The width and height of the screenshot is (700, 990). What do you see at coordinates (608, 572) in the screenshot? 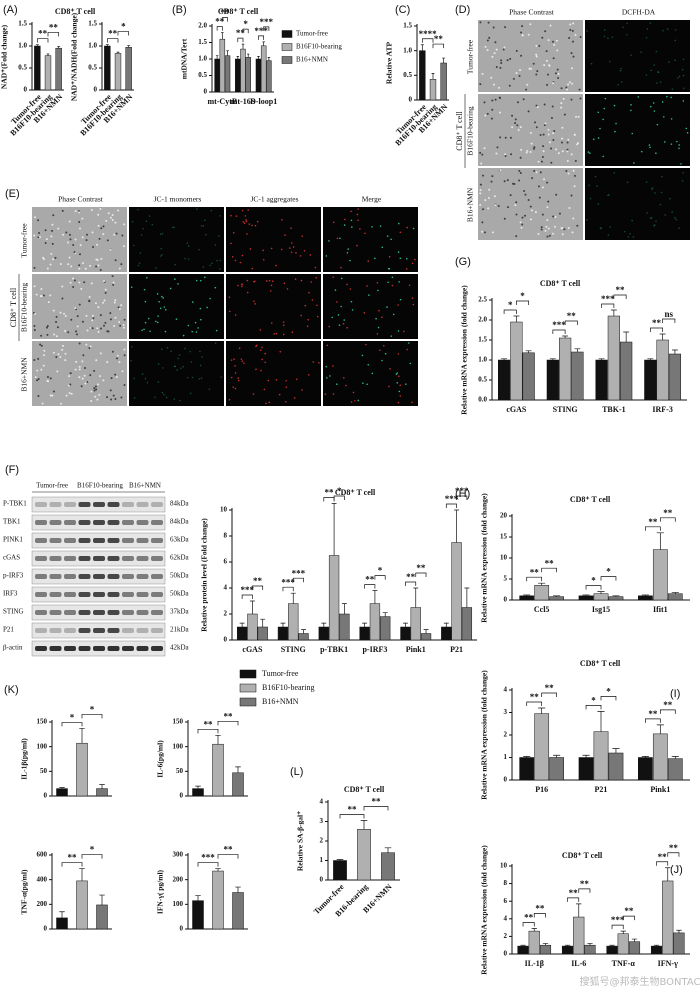
I see `significance-label: *` at bounding box center [608, 572].